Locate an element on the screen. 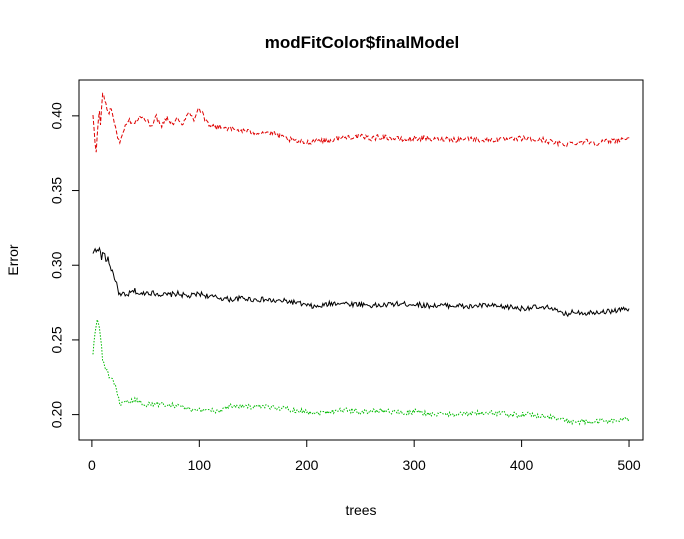  chart-title: modFitColor$finalModel is located at coordinates (362, 42).